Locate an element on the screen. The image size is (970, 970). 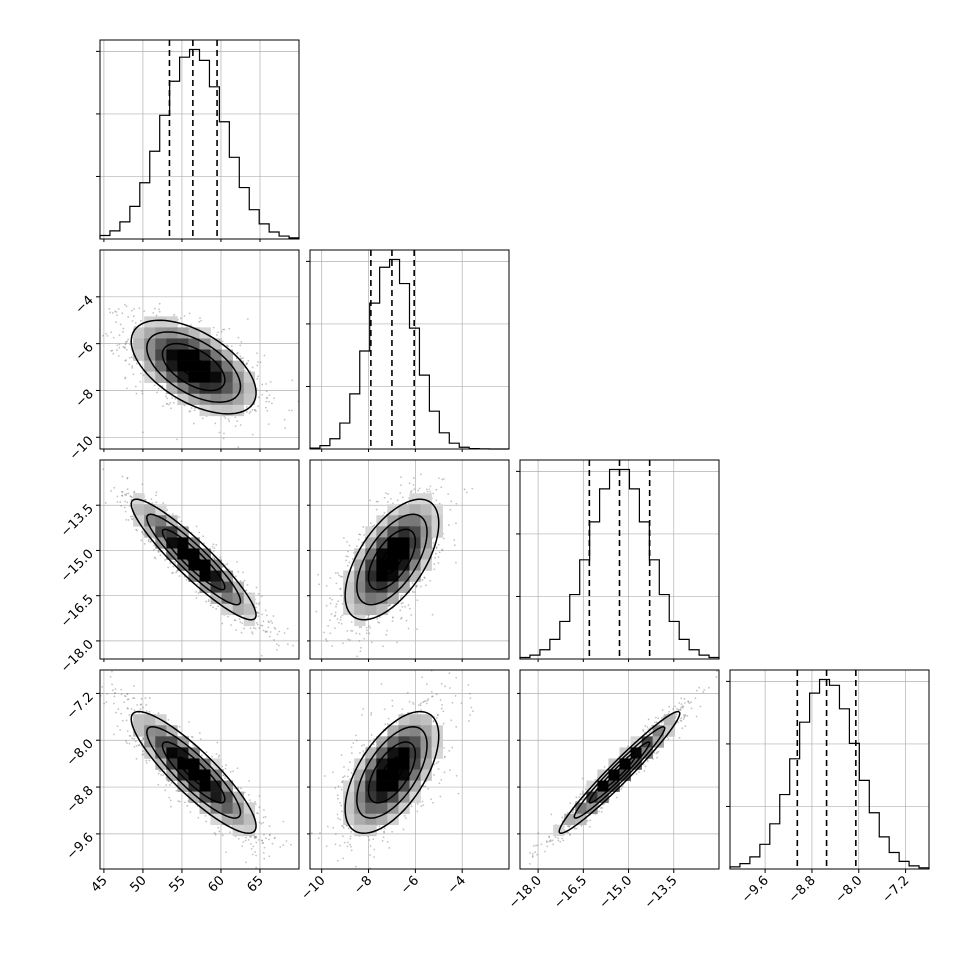
y-tick-label: −10 is located at coordinates (82, 449).